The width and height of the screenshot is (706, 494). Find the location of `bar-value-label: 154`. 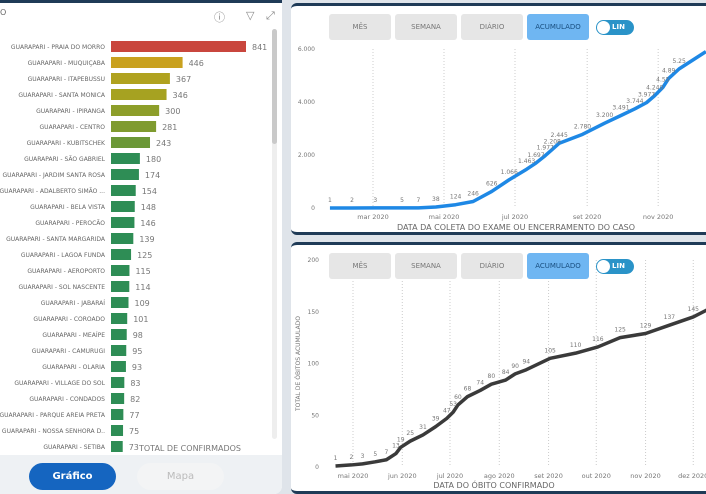

bar-value-label: 154 is located at coordinates (149, 191).